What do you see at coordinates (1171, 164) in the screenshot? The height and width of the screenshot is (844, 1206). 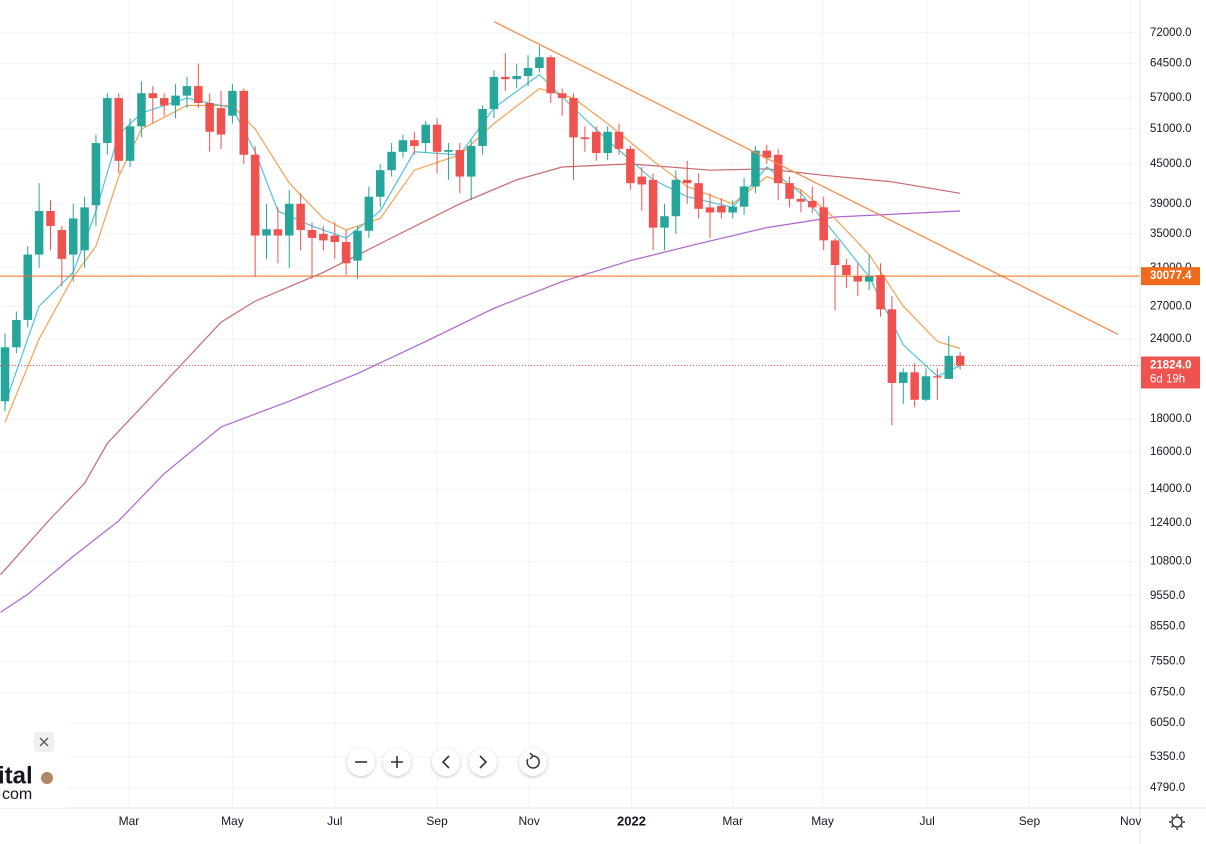 I see `y-tick-label: 45000.0` at bounding box center [1171, 164].